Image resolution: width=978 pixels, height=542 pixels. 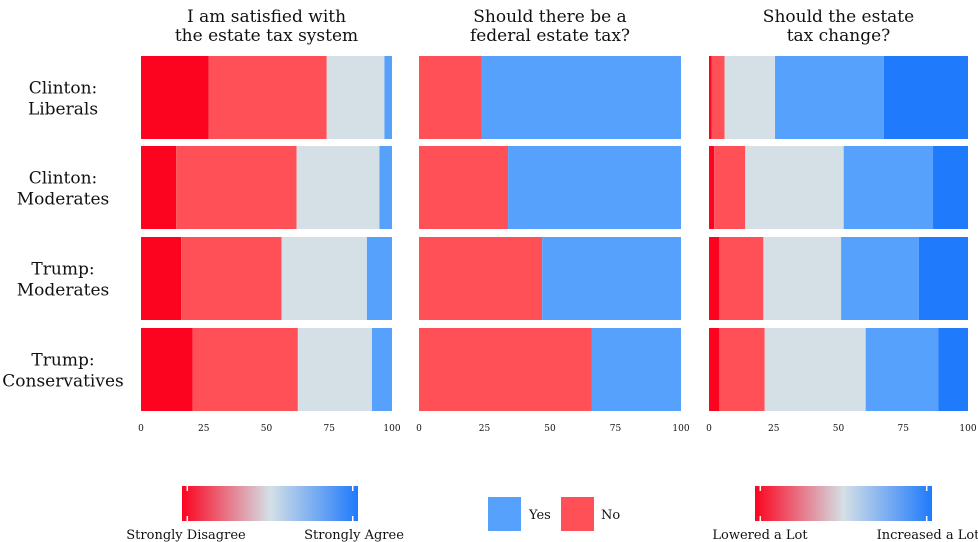 What do you see at coordinates (161, 278) in the screenshot?
I see `bar-panel0-row2-seg0` at bounding box center [161, 278].